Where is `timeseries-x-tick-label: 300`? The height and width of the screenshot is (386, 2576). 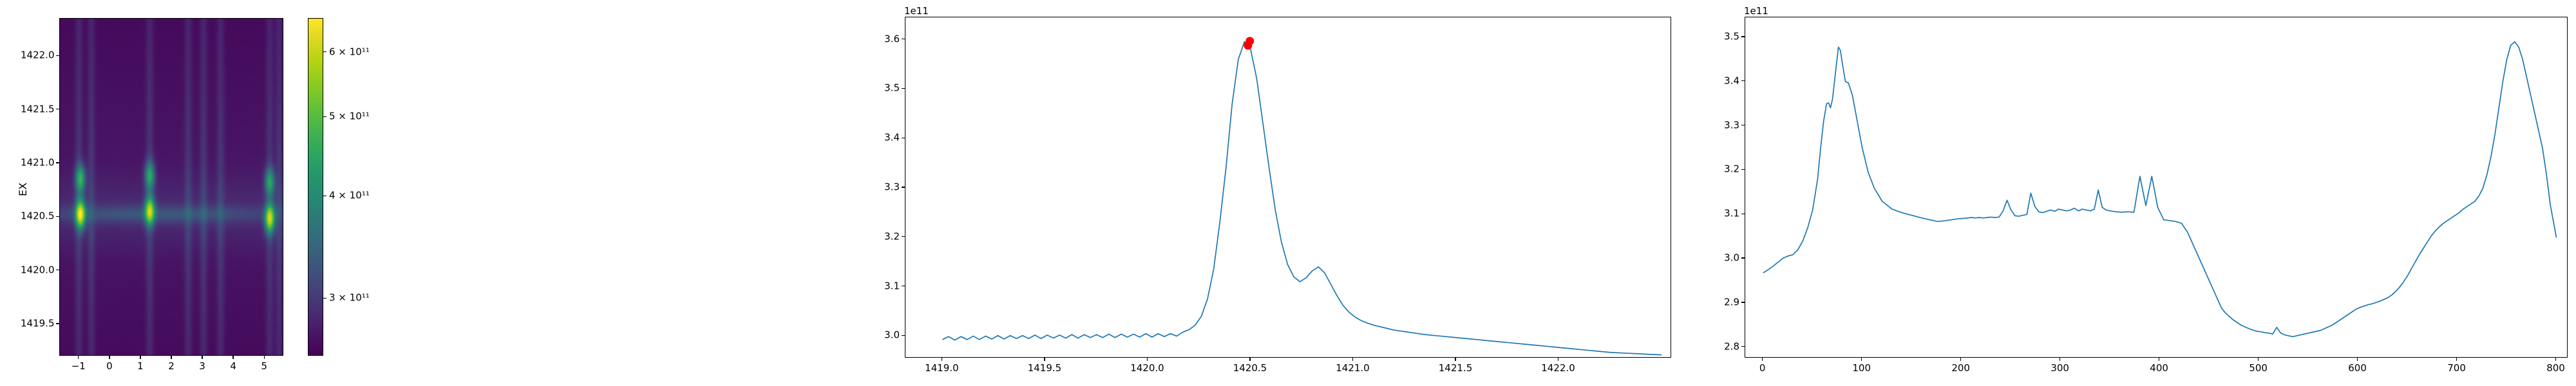
timeseries-x-tick-label: 300 is located at coordinates (2059, 368).